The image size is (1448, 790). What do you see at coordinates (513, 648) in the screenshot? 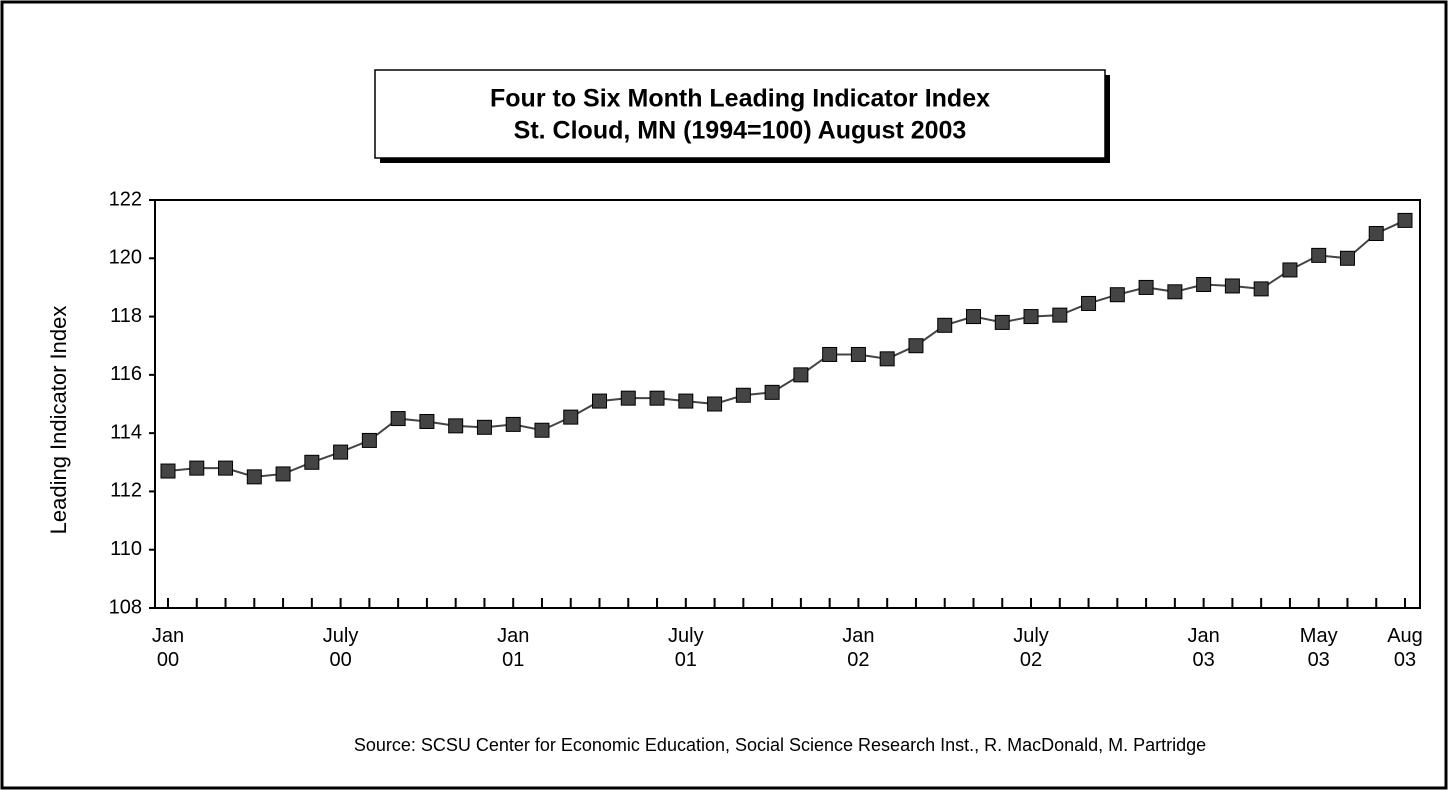
I see `x-tick-label: Jan 01` at bounding box center [513, 648].